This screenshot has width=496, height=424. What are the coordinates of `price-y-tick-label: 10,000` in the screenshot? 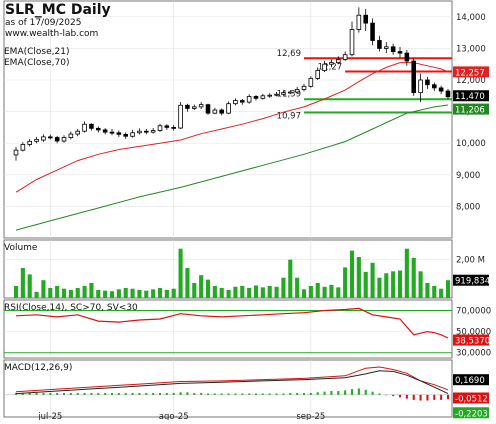 It's located at (471, 144).